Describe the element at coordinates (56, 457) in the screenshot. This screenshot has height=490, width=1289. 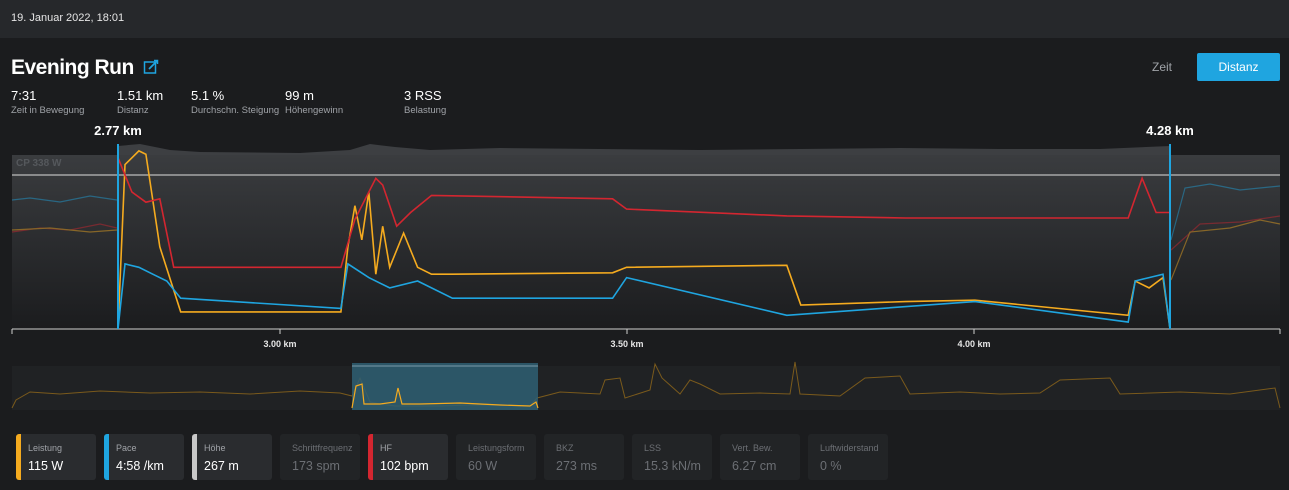
I see `metric-card-power: Leistung 115 W` at that location.